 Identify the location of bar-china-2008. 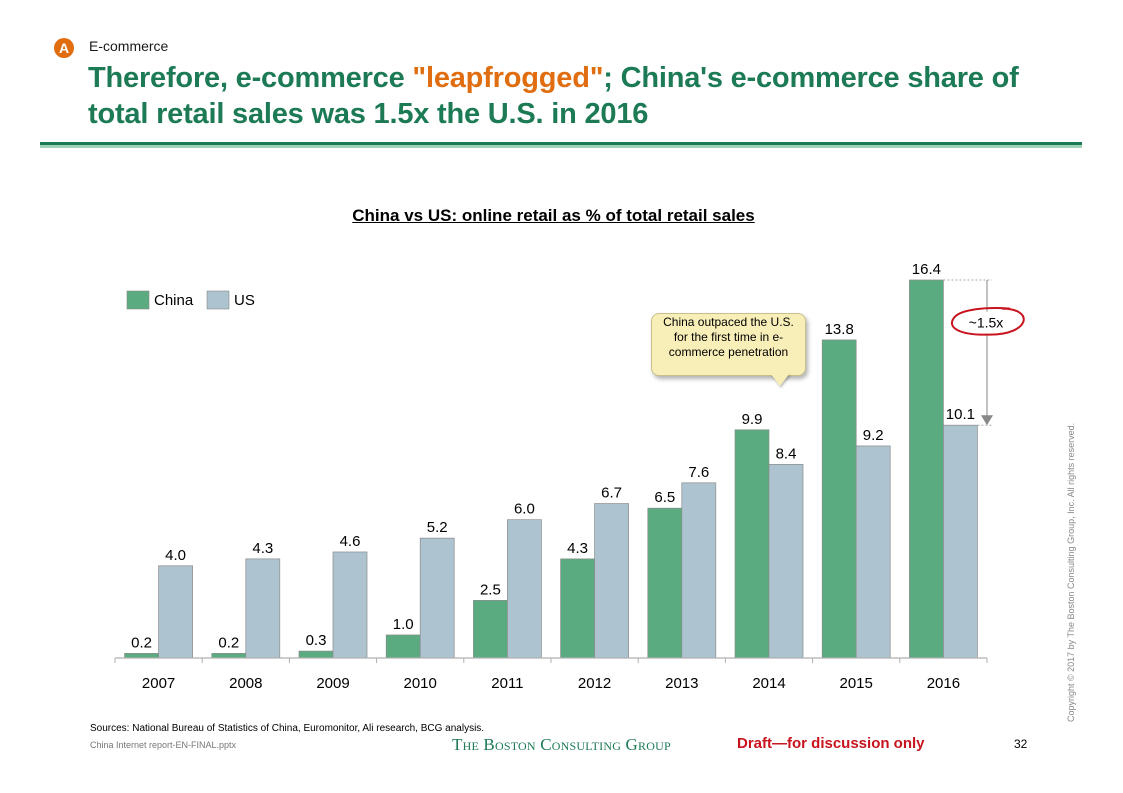
(229, 656).